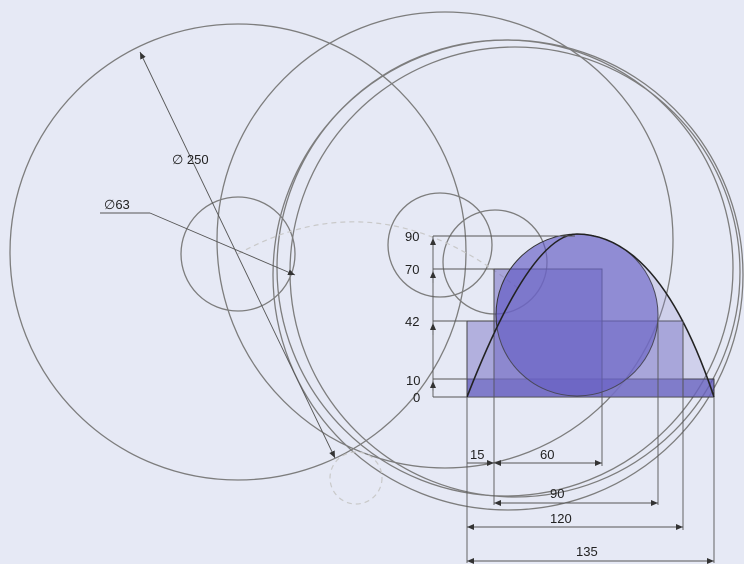 The height and width of the screenshot is (564, 744). Describe the element at coordinates (190, 159) in the screenshot. I see `diameter-250-label: ∅ 250` at that location.